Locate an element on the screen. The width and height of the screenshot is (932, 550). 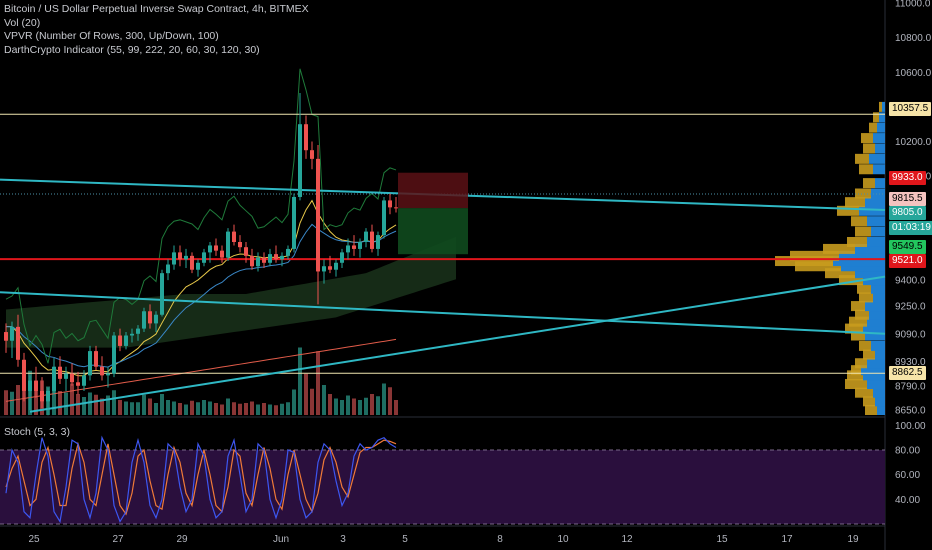
stop-loss-zone is located at coordinates (433, 190).